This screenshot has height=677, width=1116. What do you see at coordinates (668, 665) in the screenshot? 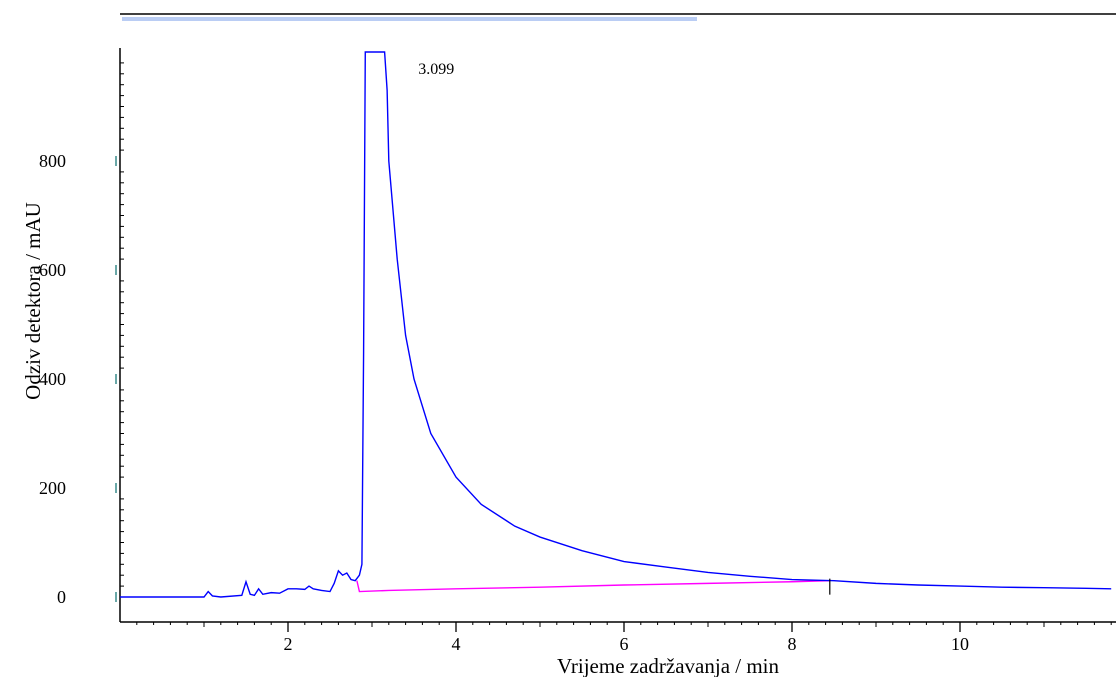
I see `x-axis-title: Vrijeme zadržavanja / min` at bounding box center [668, 665].